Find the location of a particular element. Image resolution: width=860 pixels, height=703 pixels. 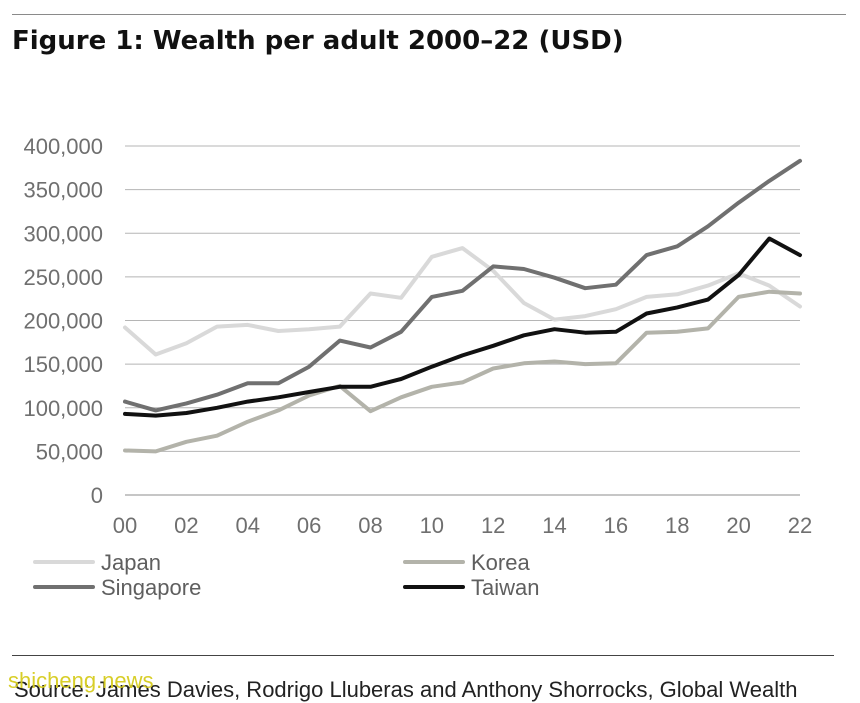

x-tick-label: 18 is located at coordinates (677, 525).